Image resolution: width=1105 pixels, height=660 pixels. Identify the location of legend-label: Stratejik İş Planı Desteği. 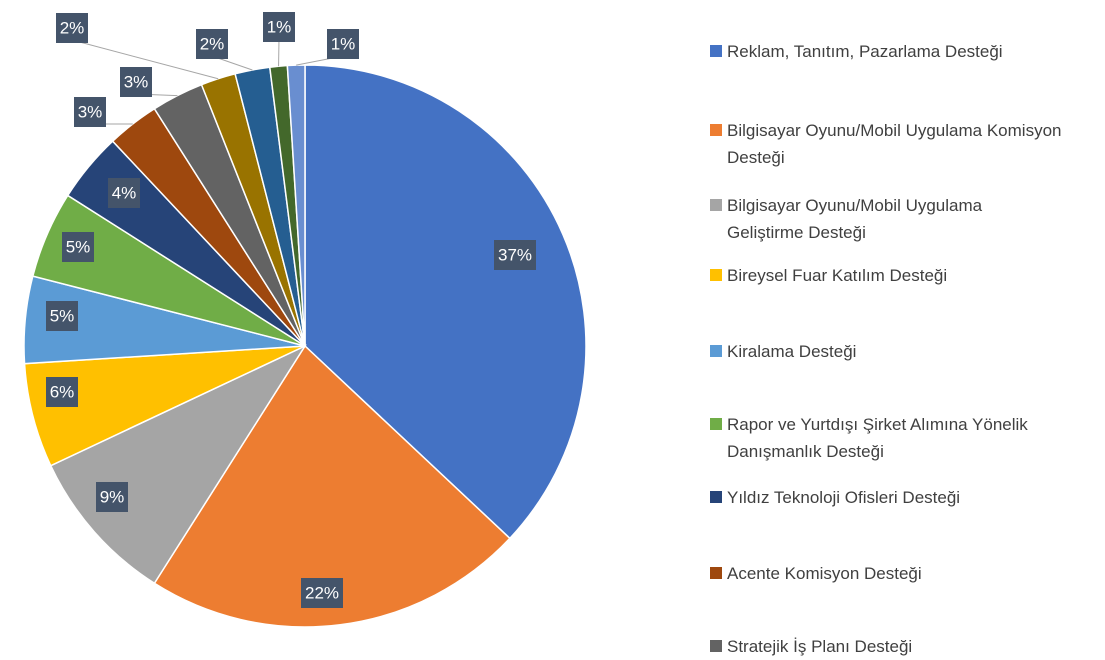
(894, 646).